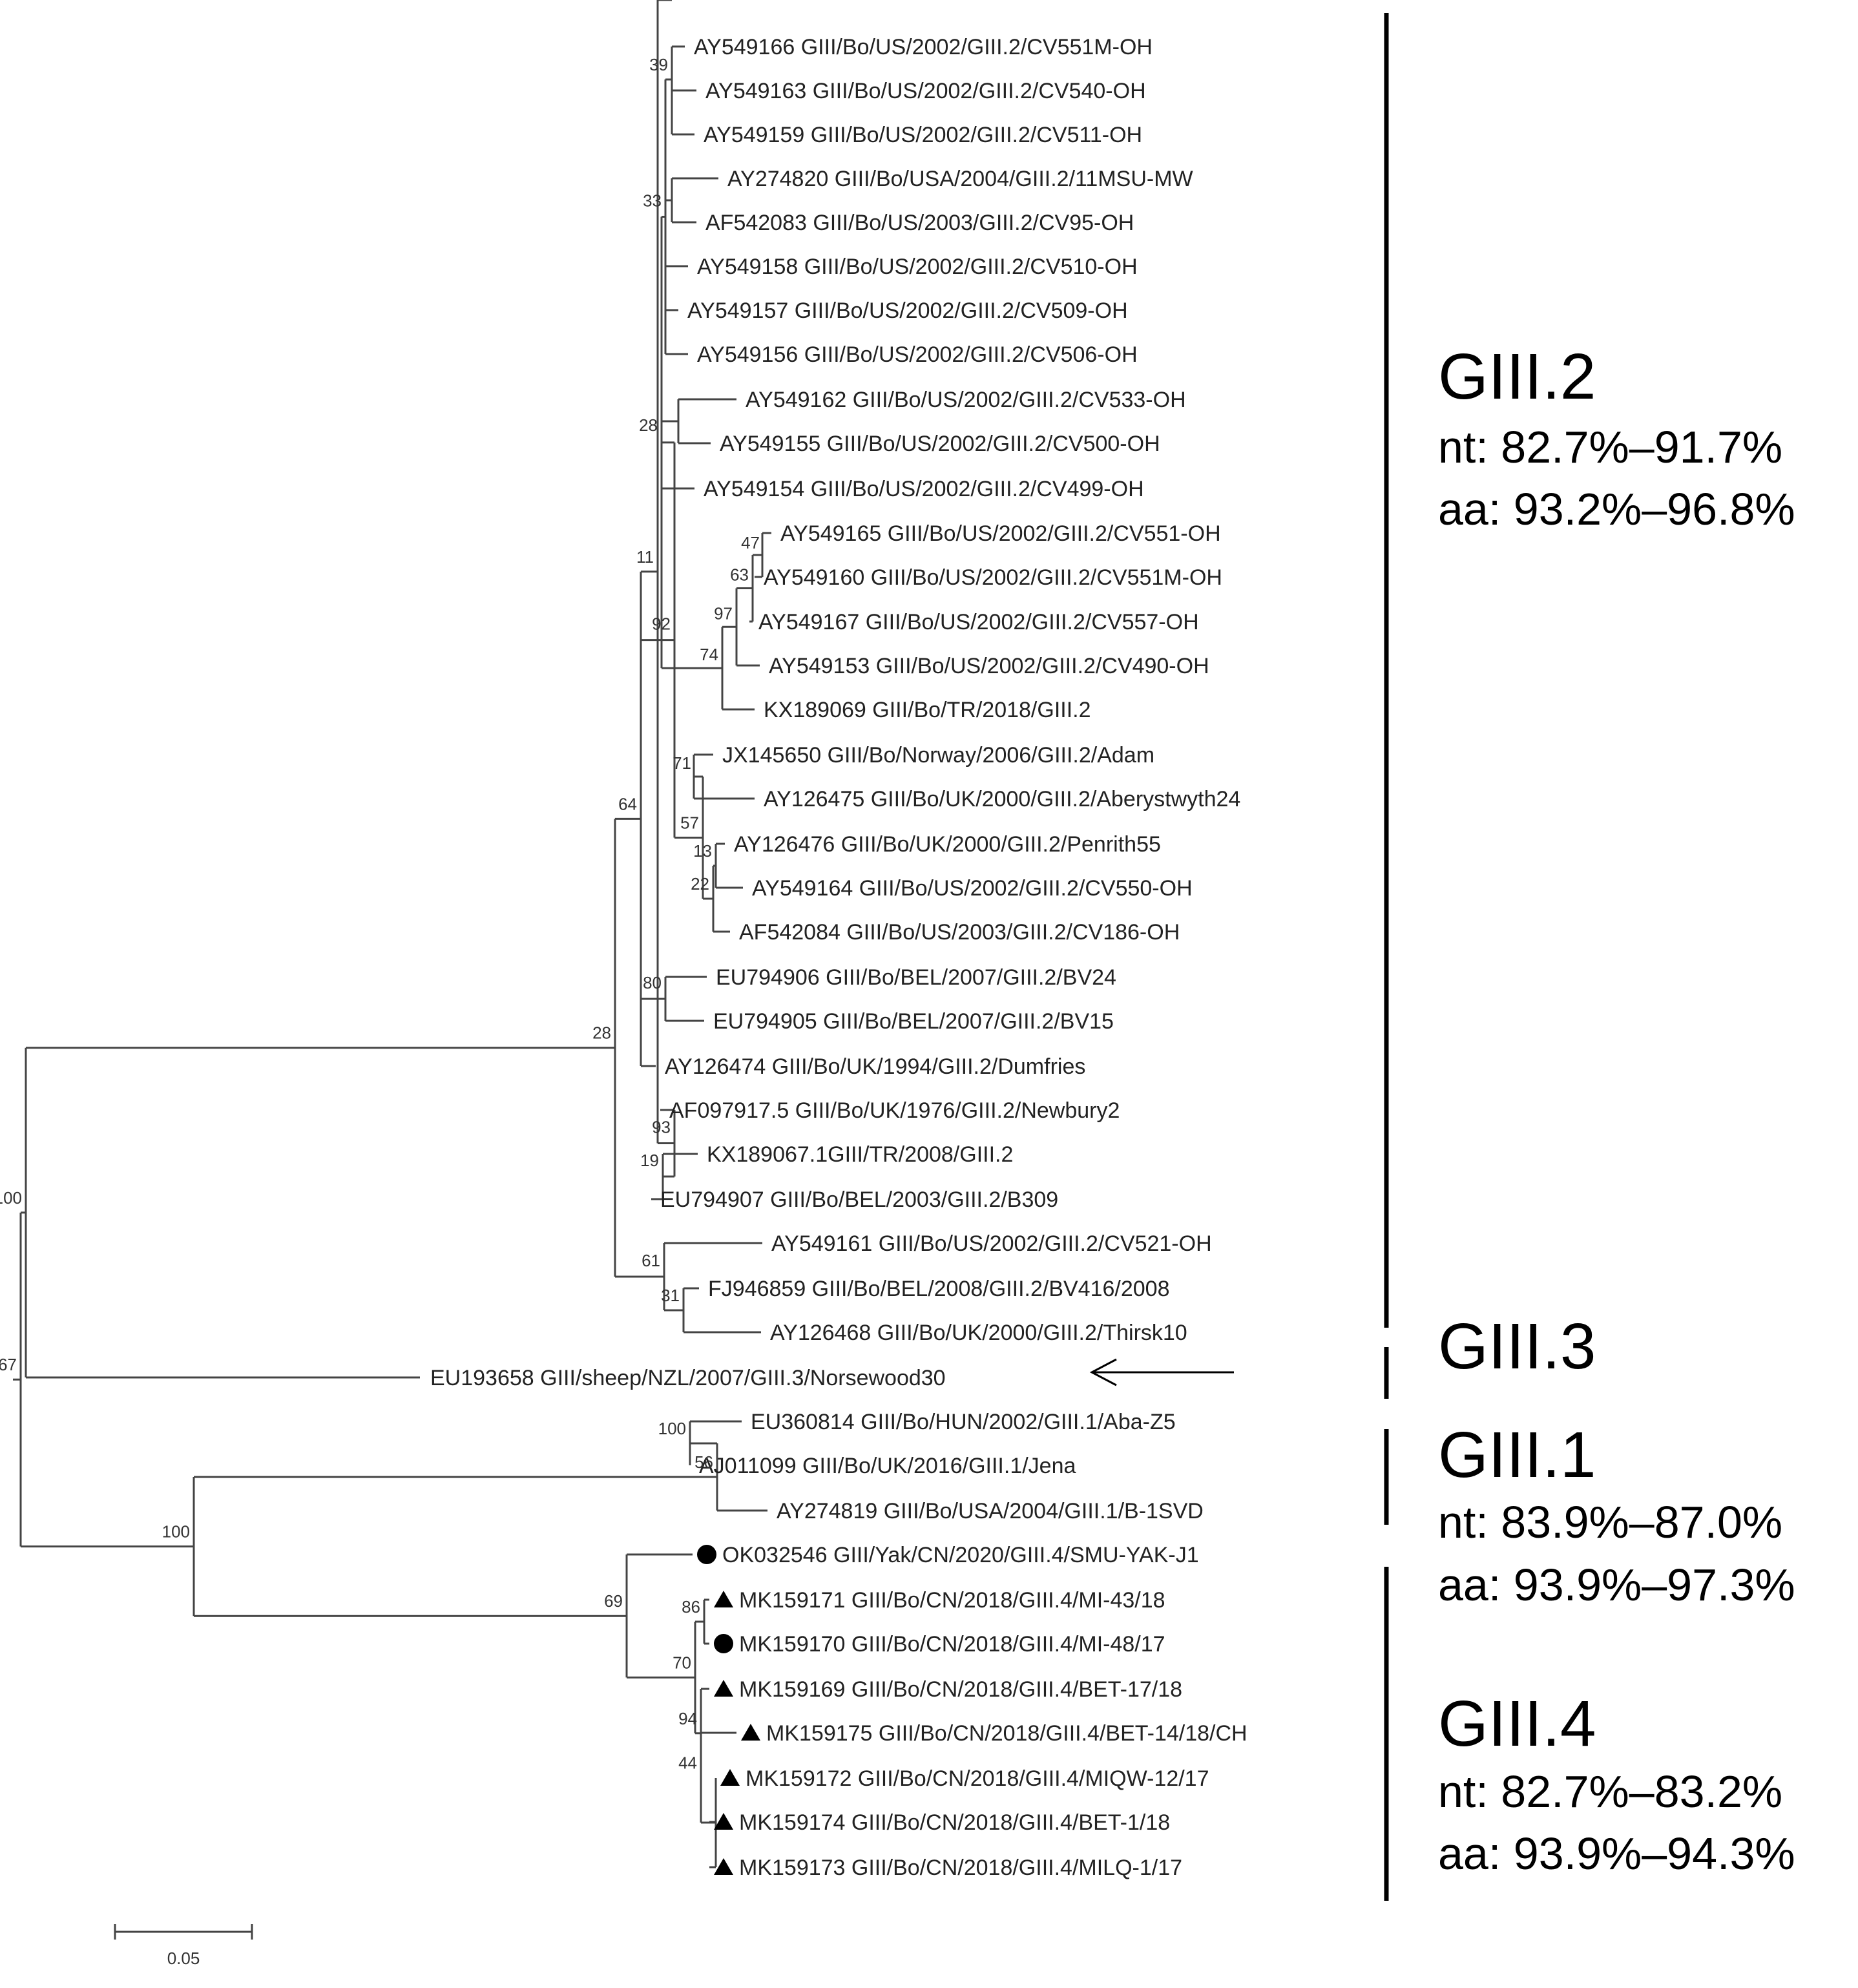 The width and height of the screenshot is (1858, 1988). I want to click on bootstrap-value: 67, so click(8, 1364).